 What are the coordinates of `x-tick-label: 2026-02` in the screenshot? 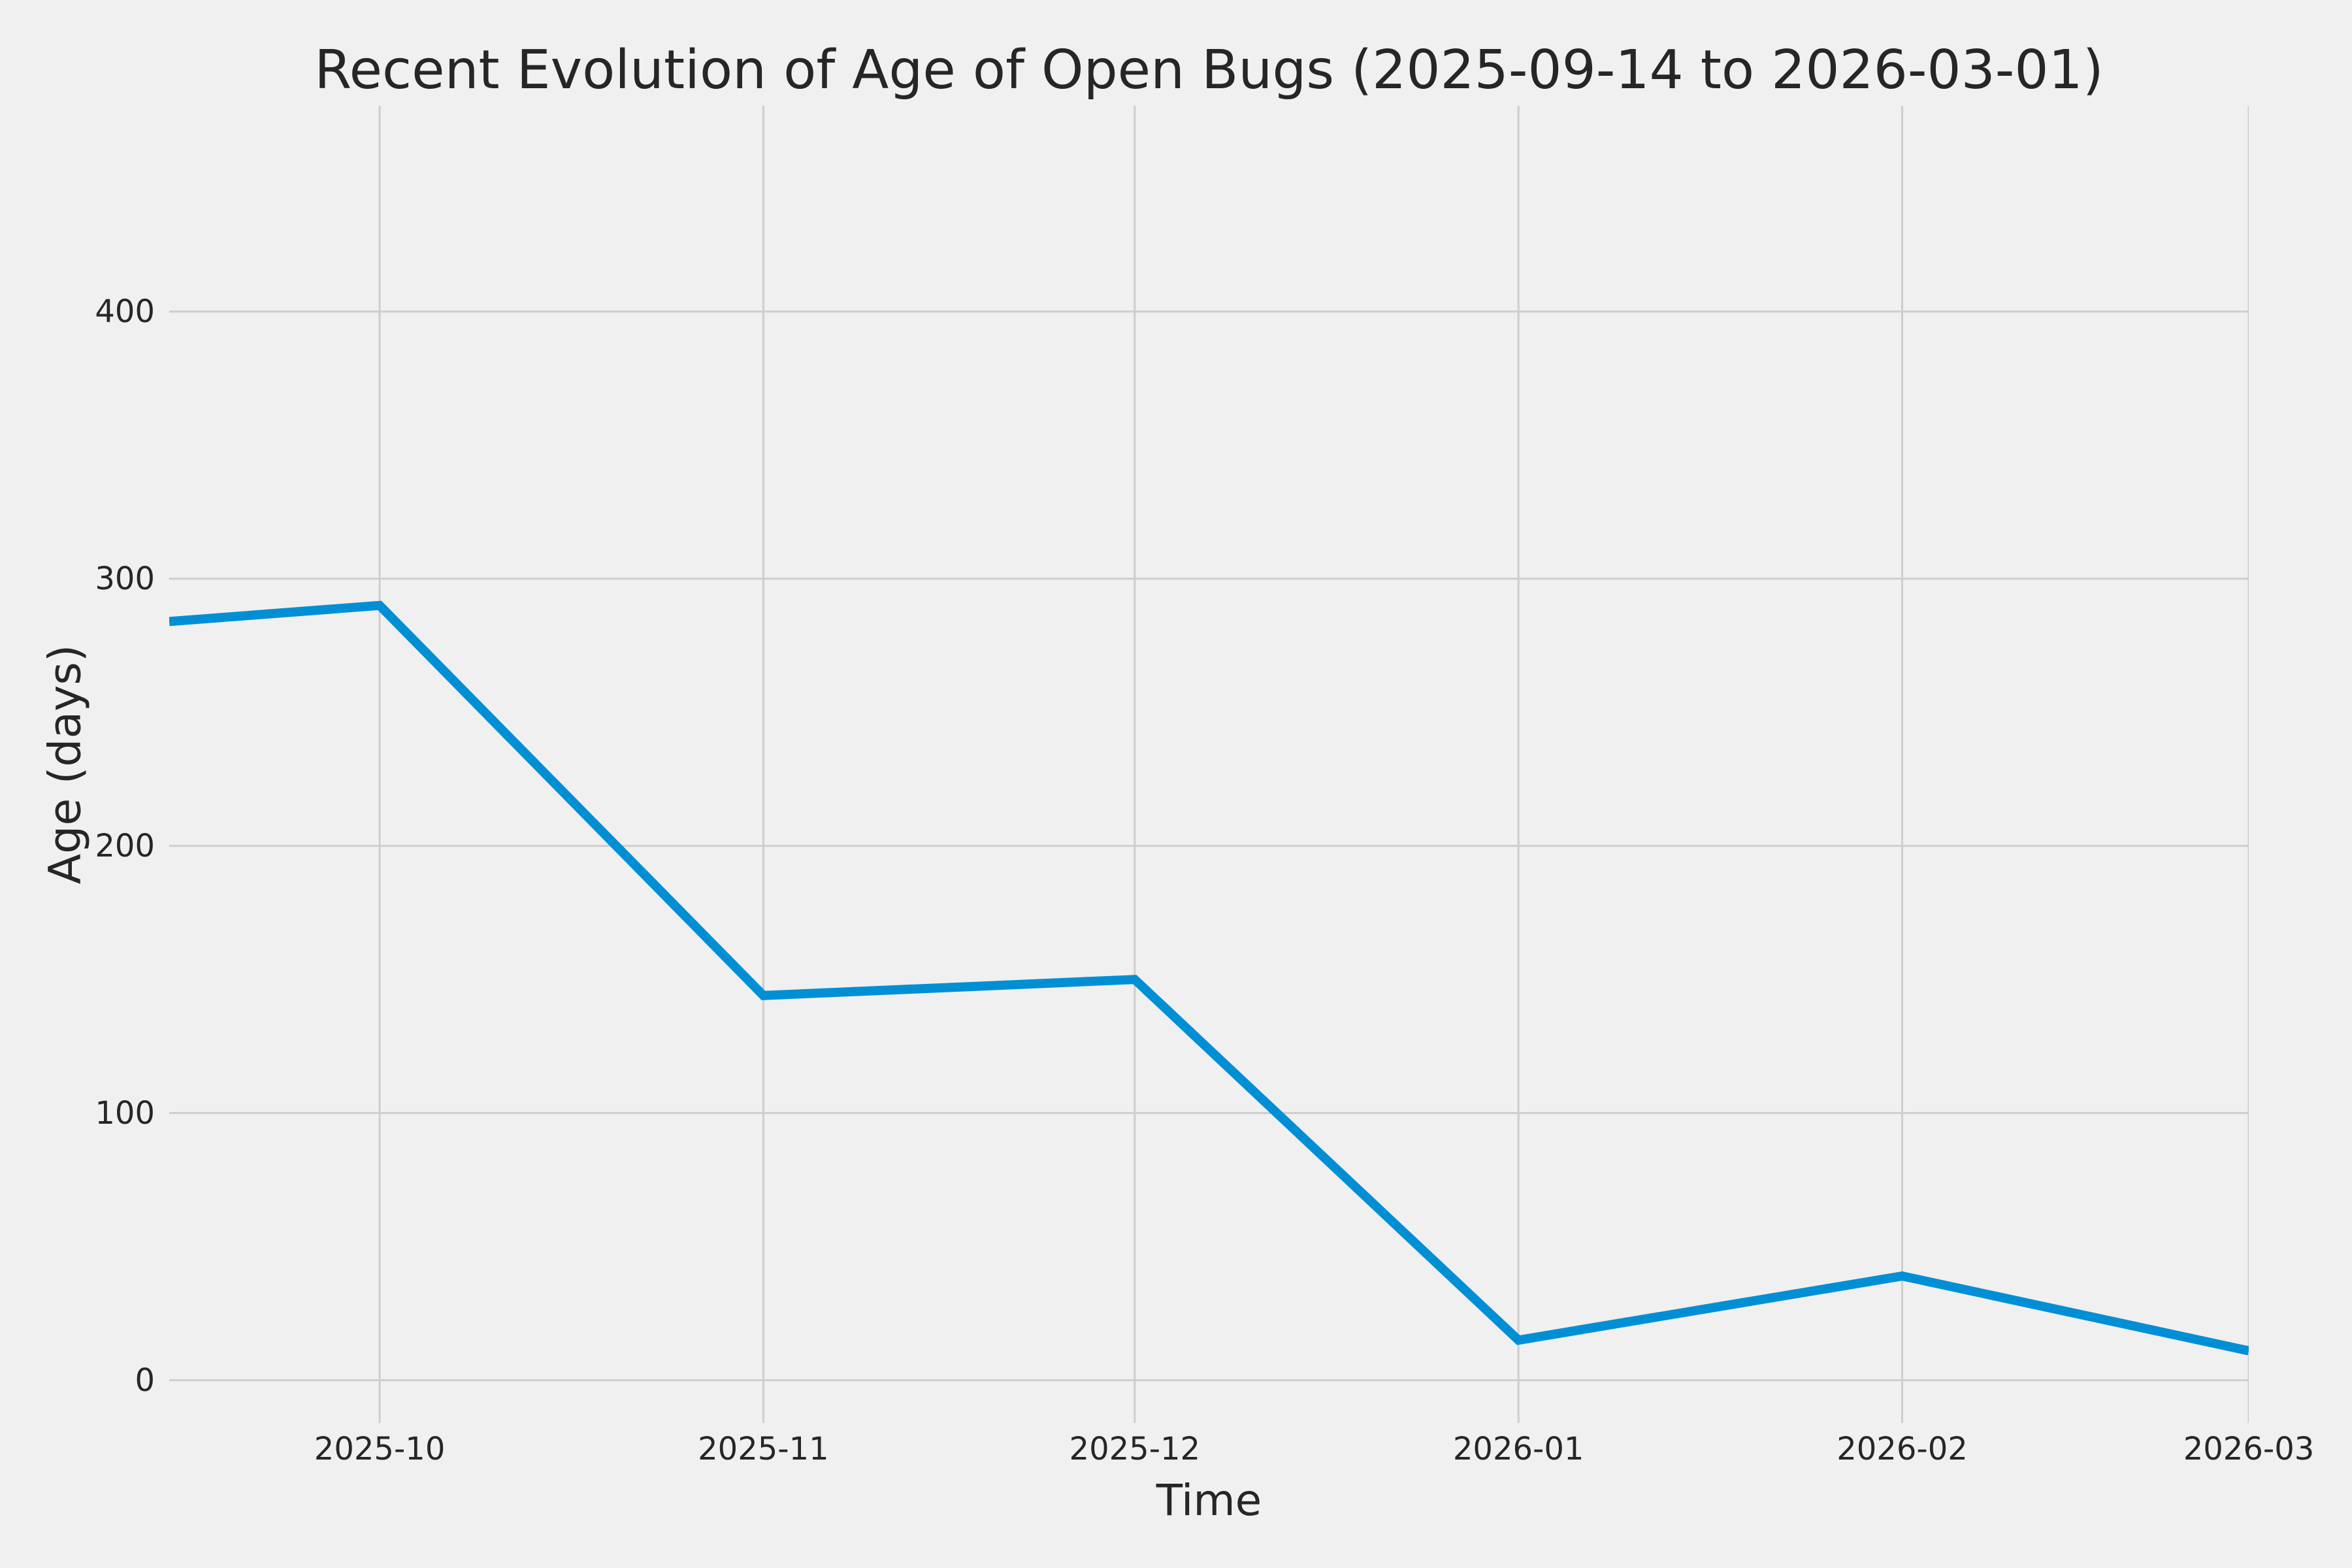 It's located at (1902, 1449).